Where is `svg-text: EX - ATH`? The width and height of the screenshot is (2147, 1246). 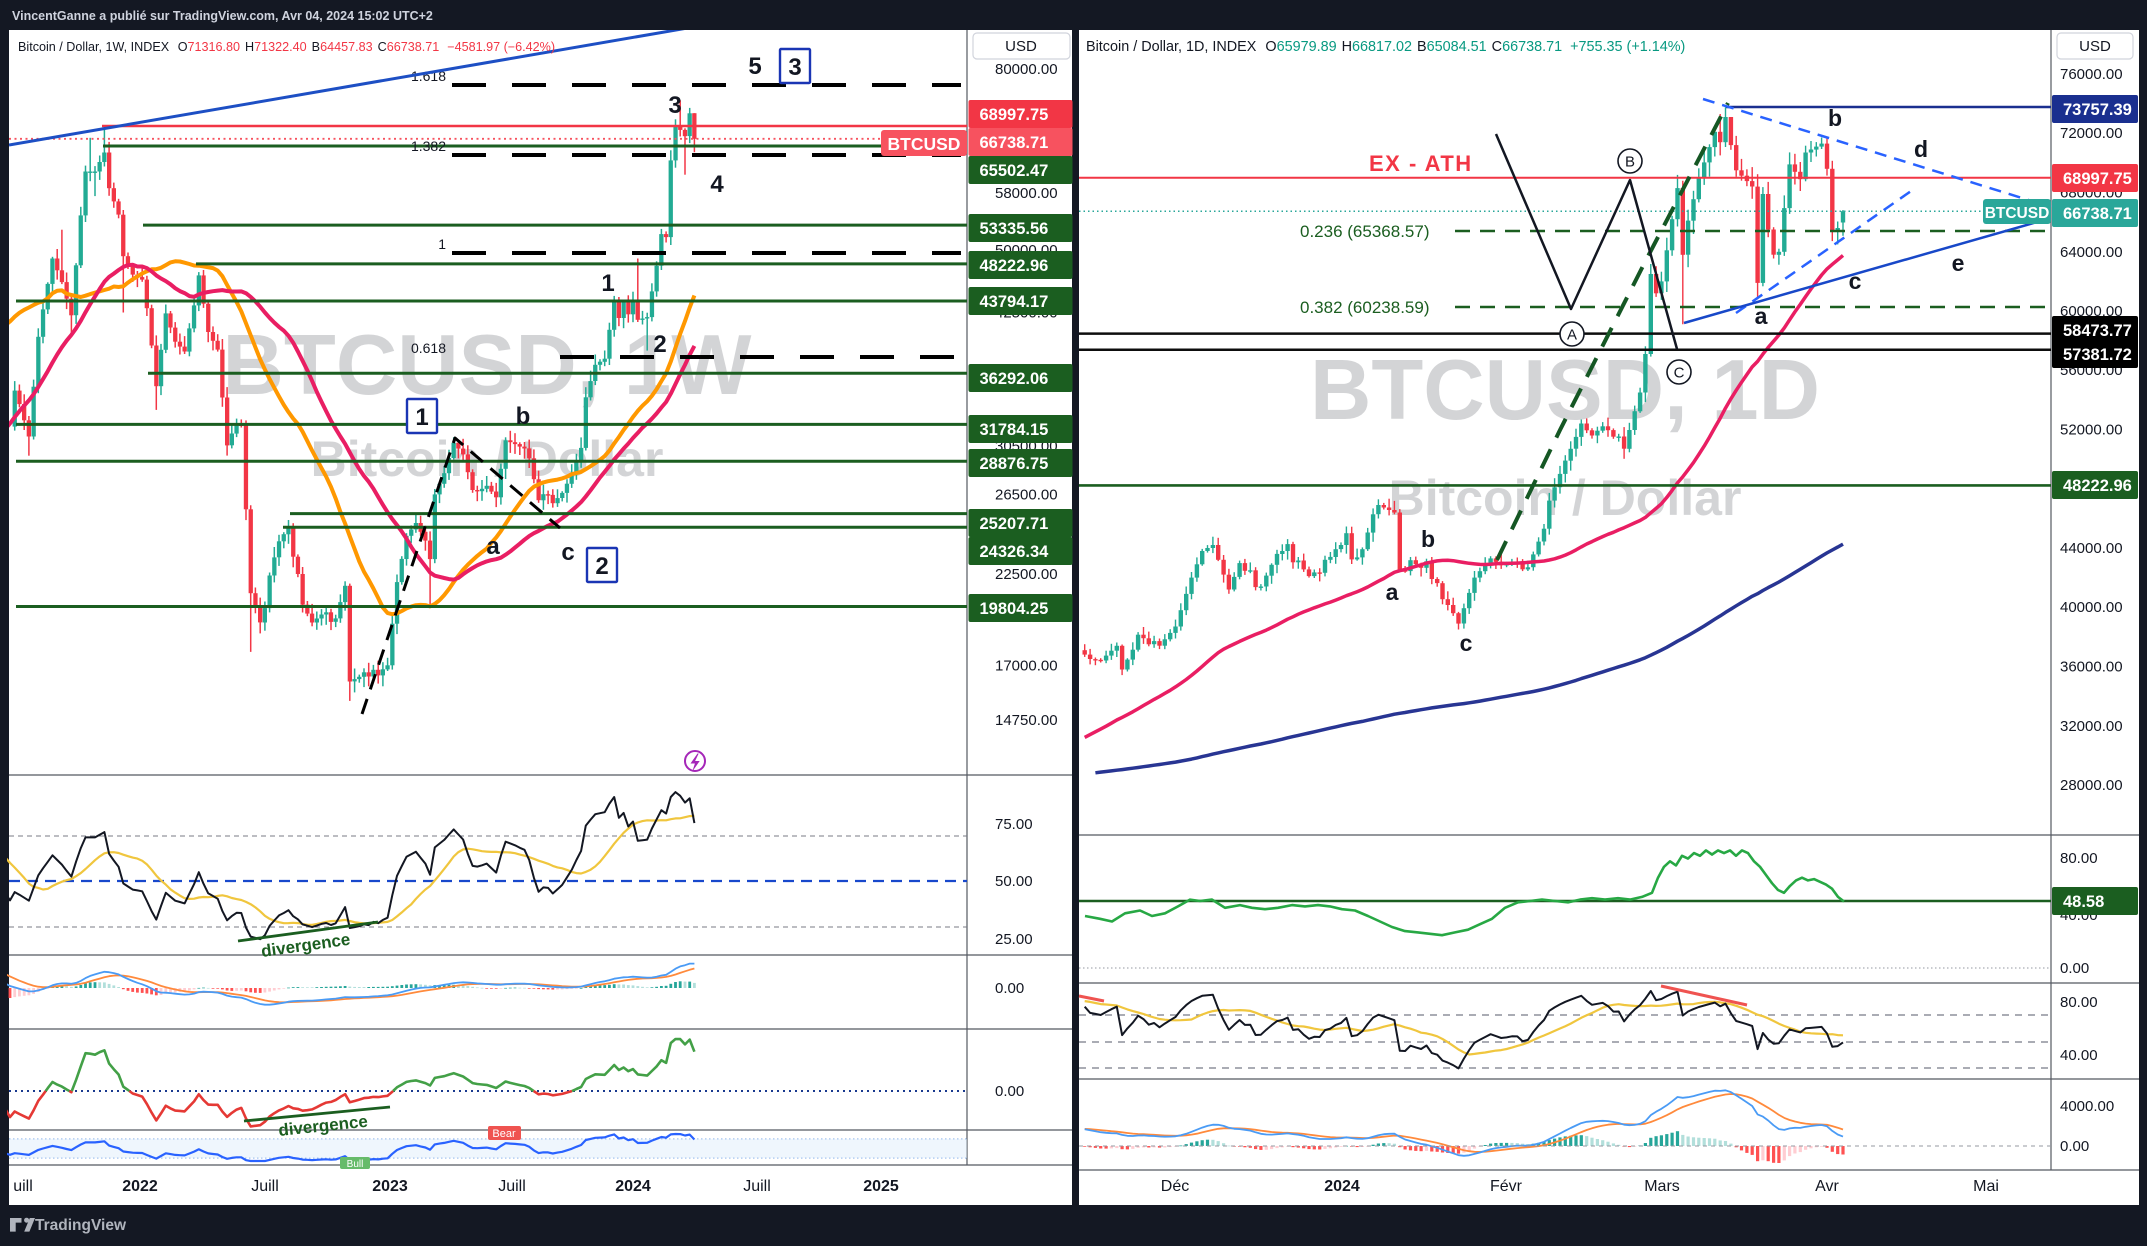 svg-text: EX - ATH is located at coordinates (1421, 163).